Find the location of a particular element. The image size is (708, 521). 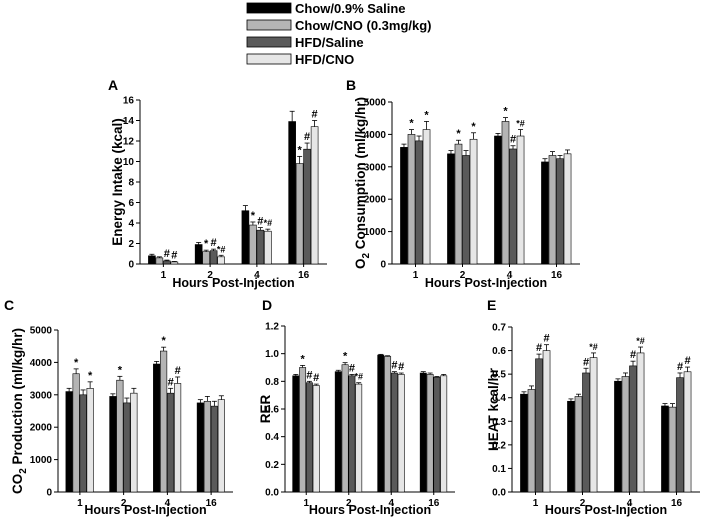

y-tick-label: 0.1 is located at coordinates (499, 469).